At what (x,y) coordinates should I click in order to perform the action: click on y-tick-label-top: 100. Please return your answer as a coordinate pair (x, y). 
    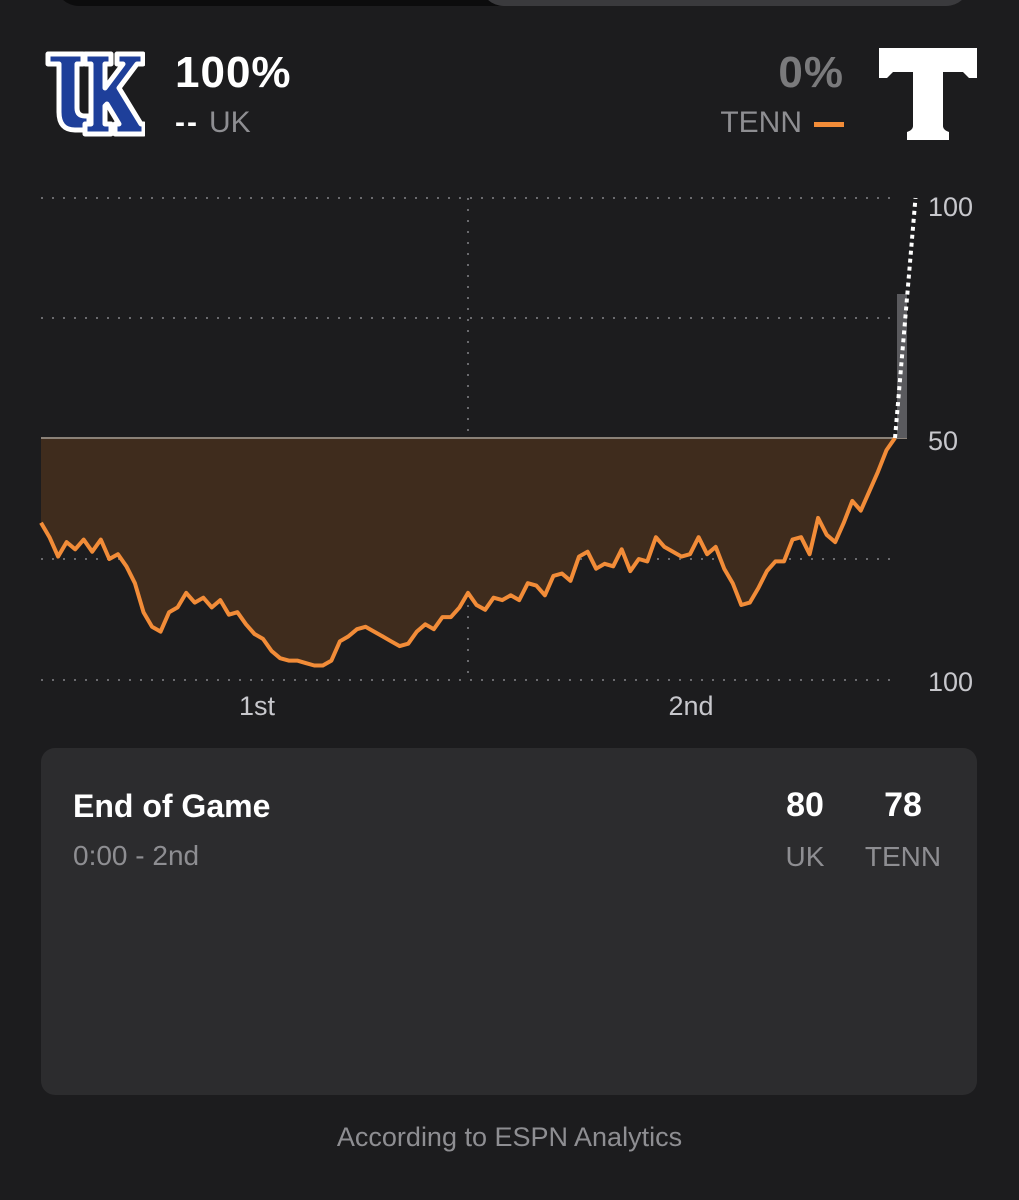
    Looking at the image, I should click on (950, 207).